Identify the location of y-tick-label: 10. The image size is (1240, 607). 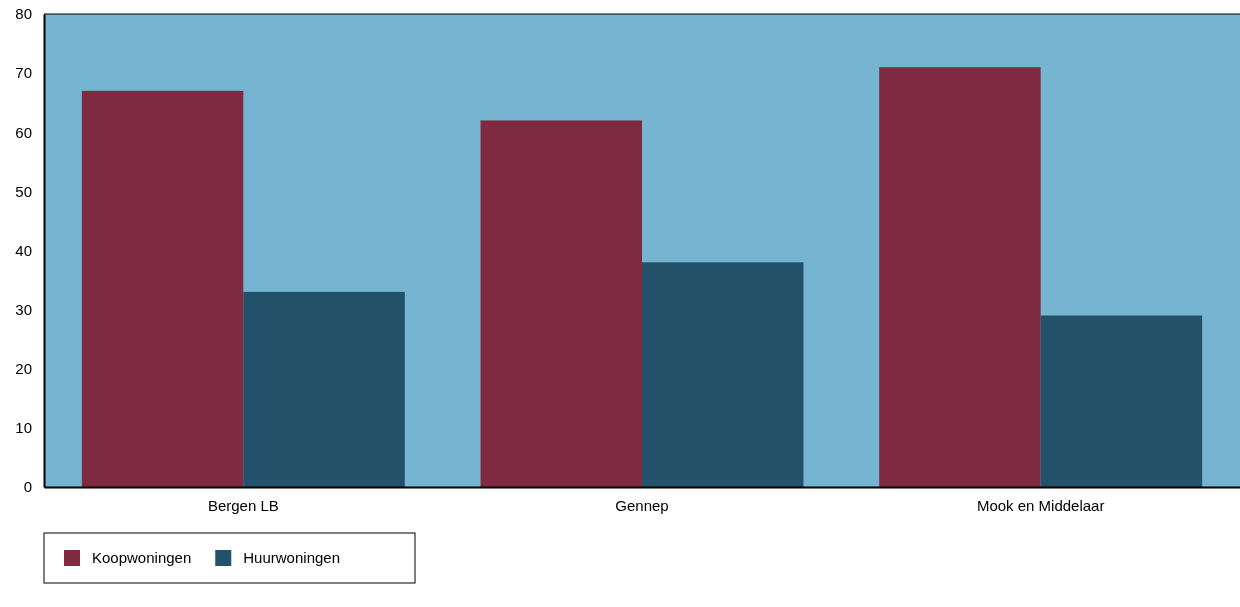
(23, 428).